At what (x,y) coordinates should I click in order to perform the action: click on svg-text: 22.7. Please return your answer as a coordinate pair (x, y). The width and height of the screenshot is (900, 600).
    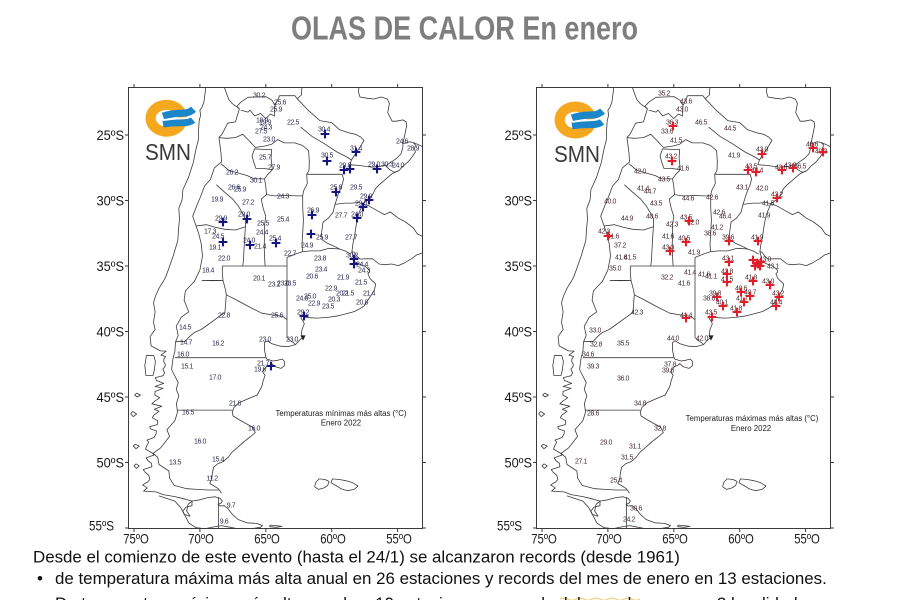
    Looking at the image, I should click on (290, 254).